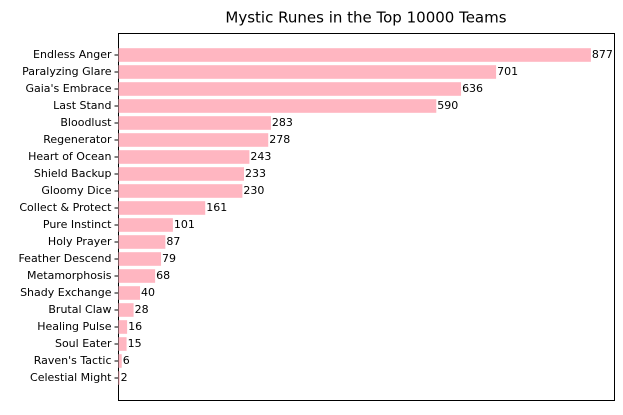 The image size is (623, 415). Describe the element at coordinates (71, 377) in the screenshot. I see `y-tick-label: Celestial Might` at that location.